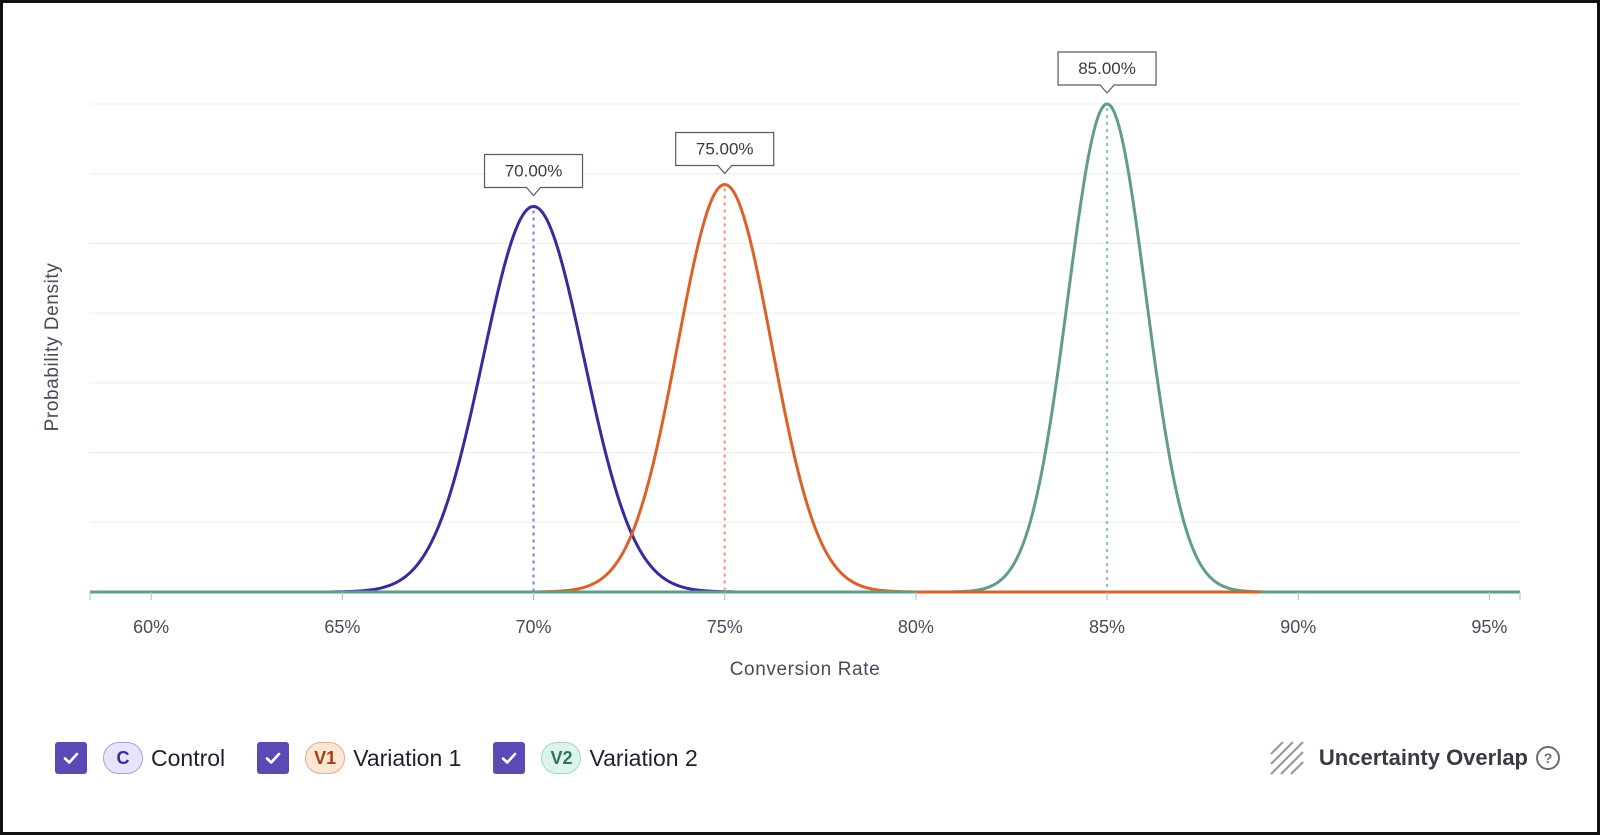 This screenshot has height=835, width=1600. Describe the element at coordinates (1298, 627) in the screenshot. I see `x-tick-label: 90%` at that location.